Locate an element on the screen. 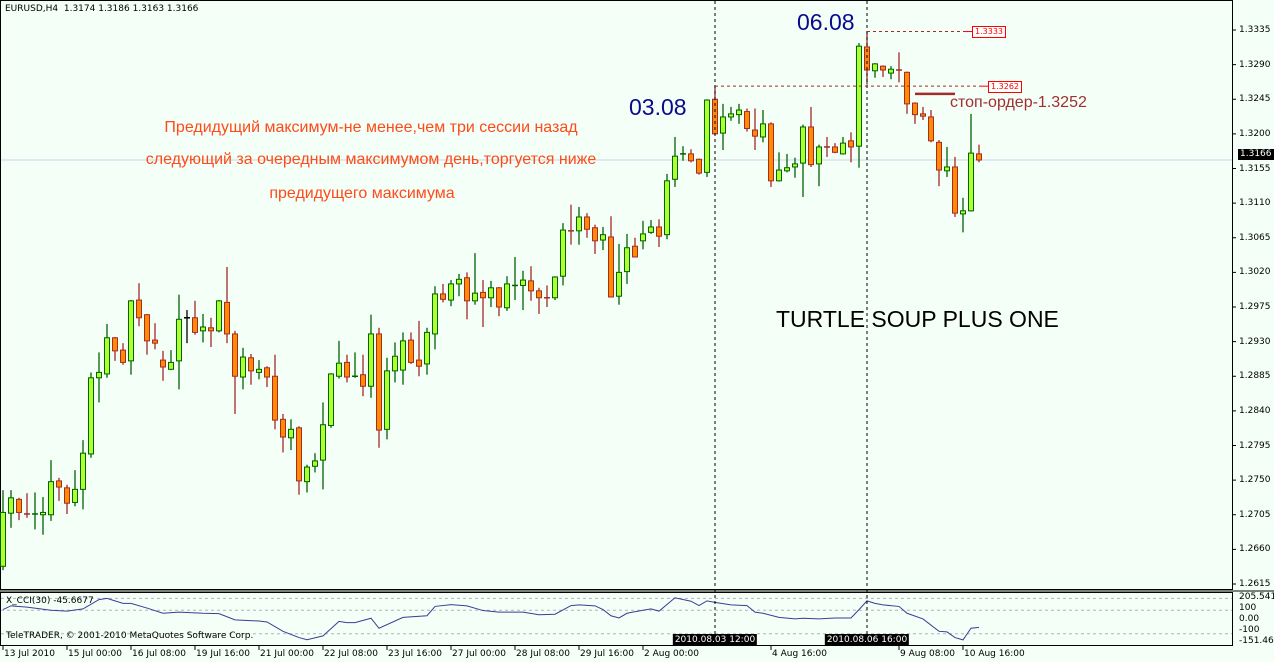 The width and height of the screenshot is (1274, 662). price-tick-label: 1.3110 is located at coordinates (1255, 203).